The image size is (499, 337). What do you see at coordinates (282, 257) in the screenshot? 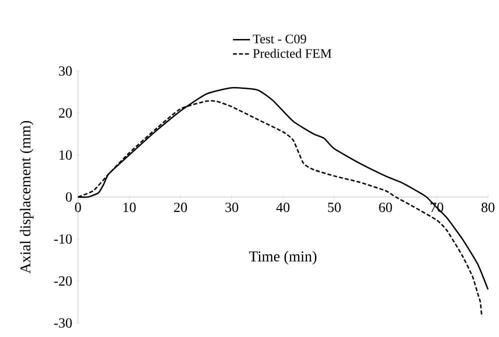
I see `x-axis-title: Time (min)` at bounding box center [282, 257].